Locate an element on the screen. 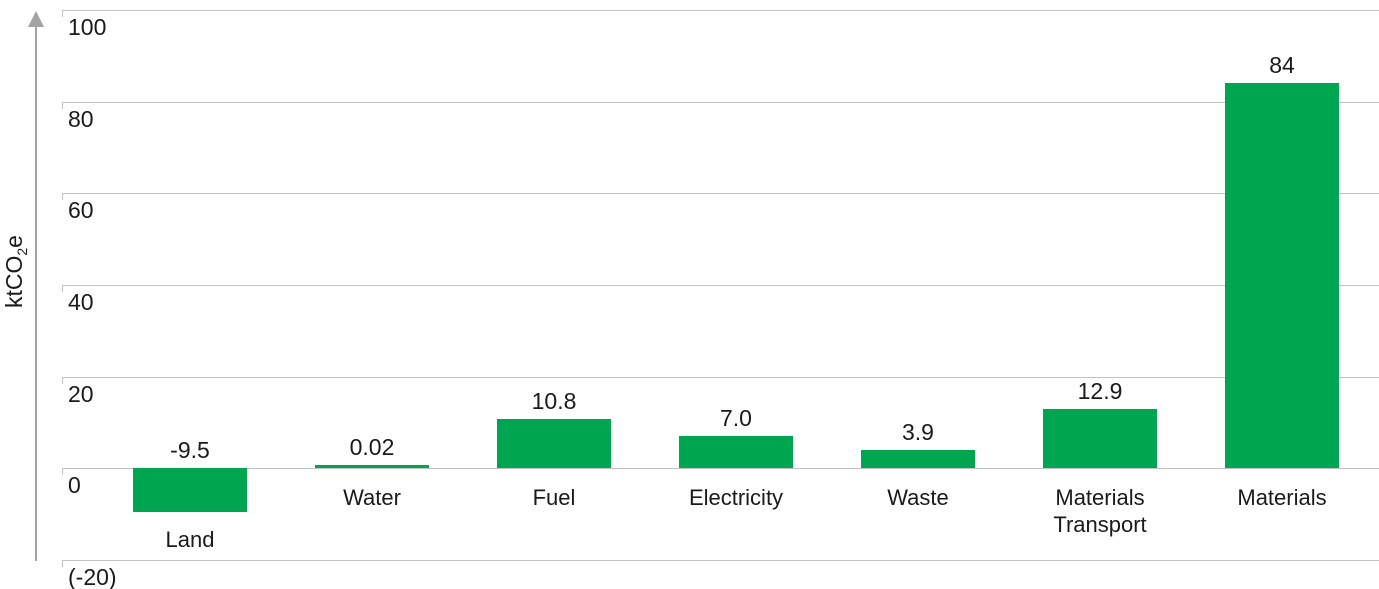 This screenshot has width=1379, height=589. category-label-land: Land is located at coordinates (190, 539).